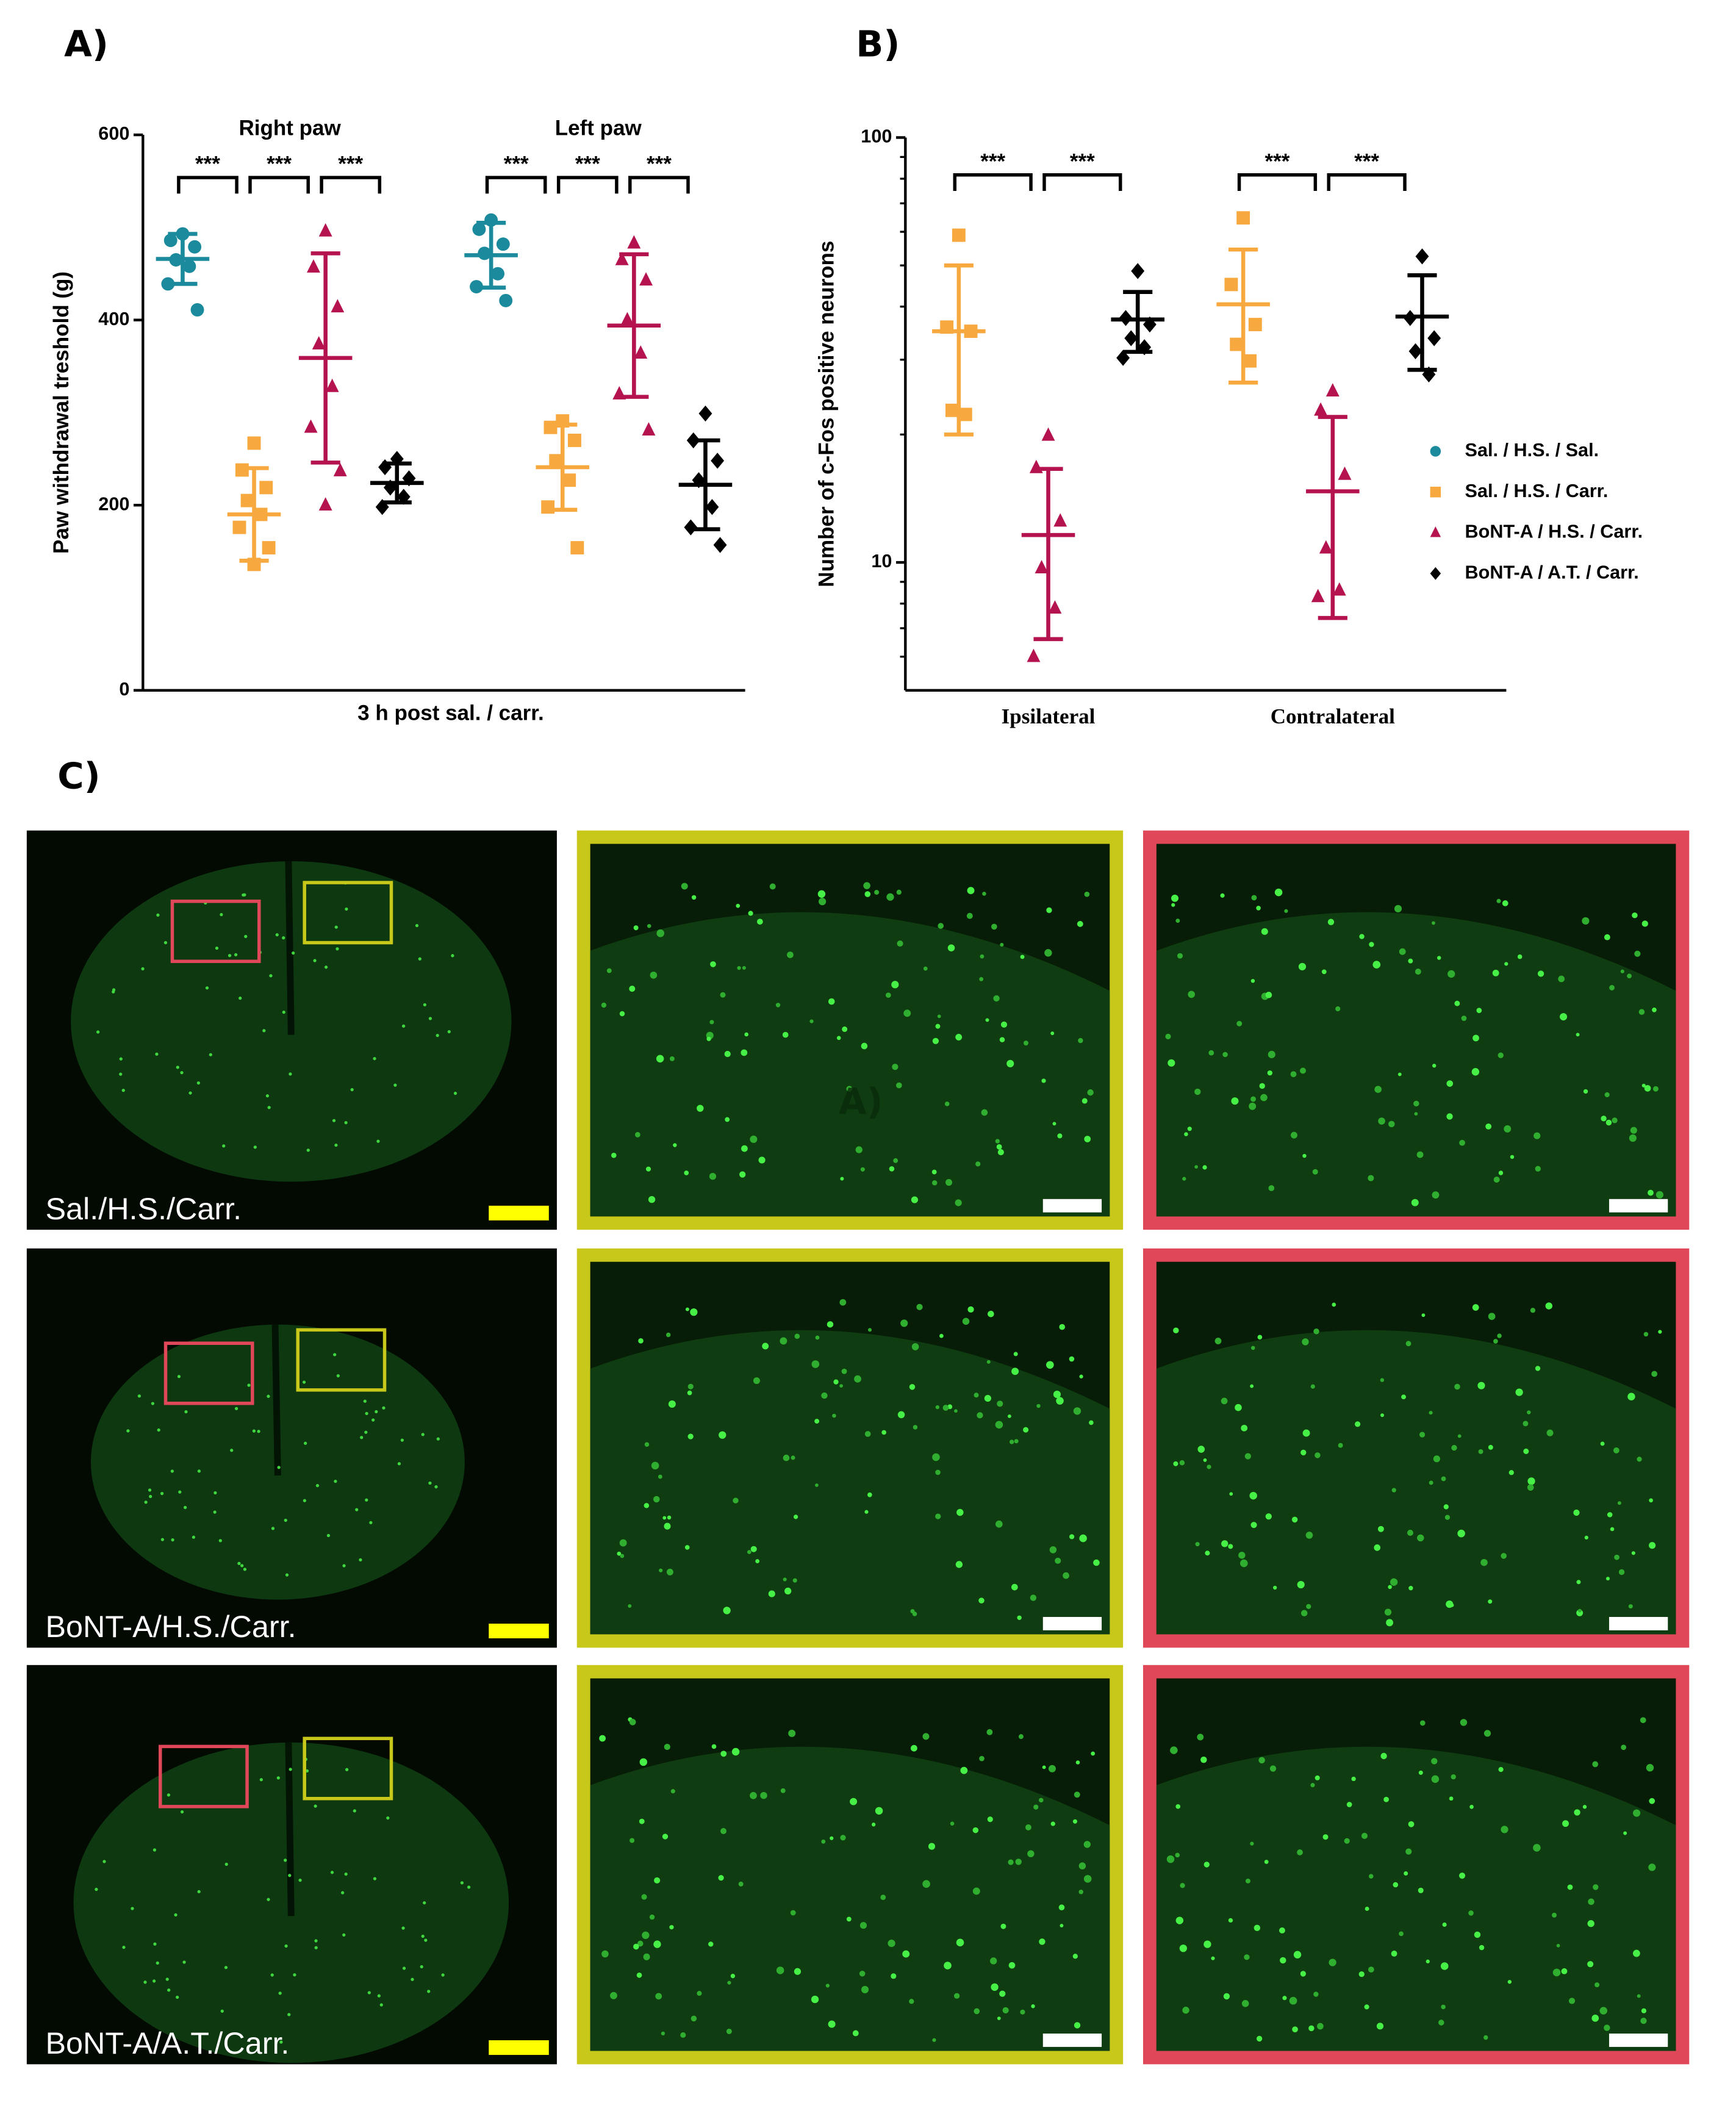  What do you see at coordinates (451, 713) in the screenshot?
I see `x-axis-label: 3 h post sal. / carr.` at bounding box center [451, 713].